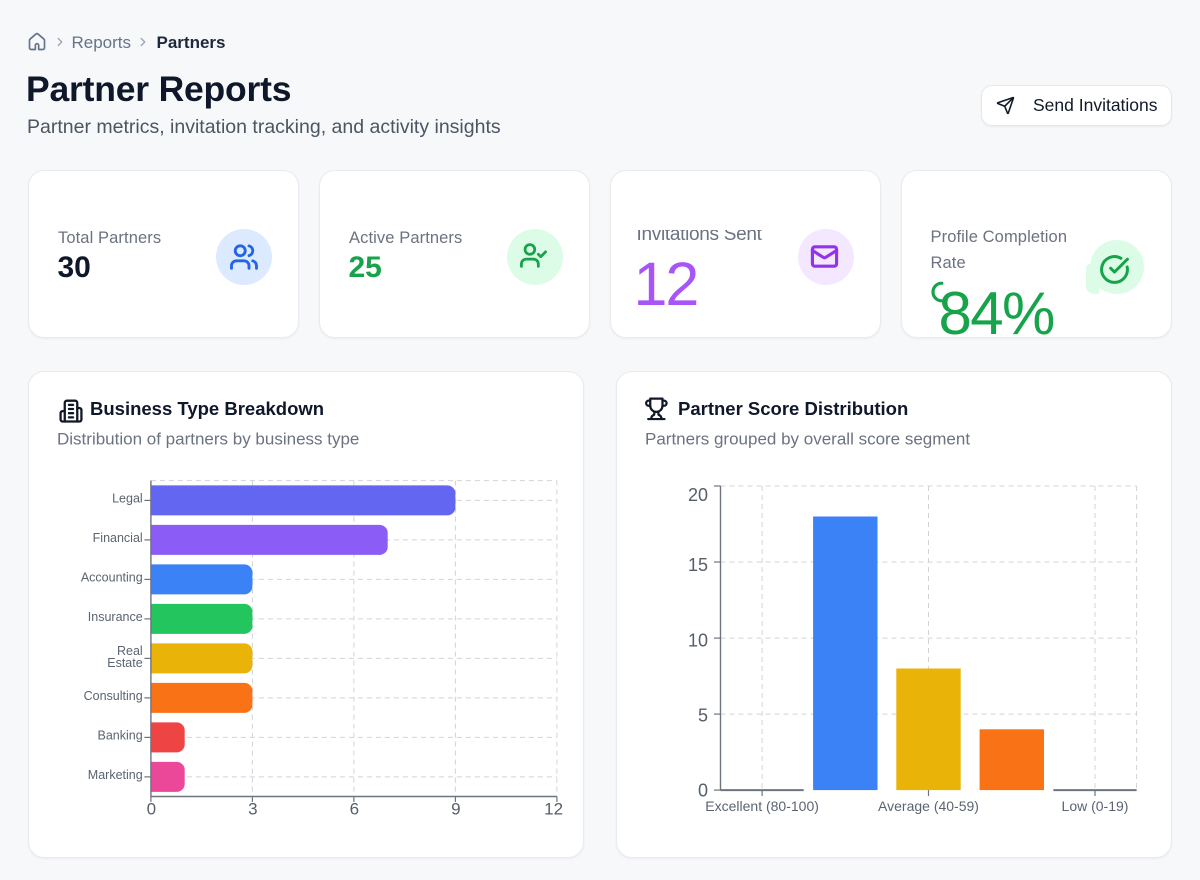 The width and height of the screenshot is (1200, 880). What do you see at coordinates (928, 806) in the screenshot?
I see `svg-text: Average (40-59)` at bounding box center [928, 806].